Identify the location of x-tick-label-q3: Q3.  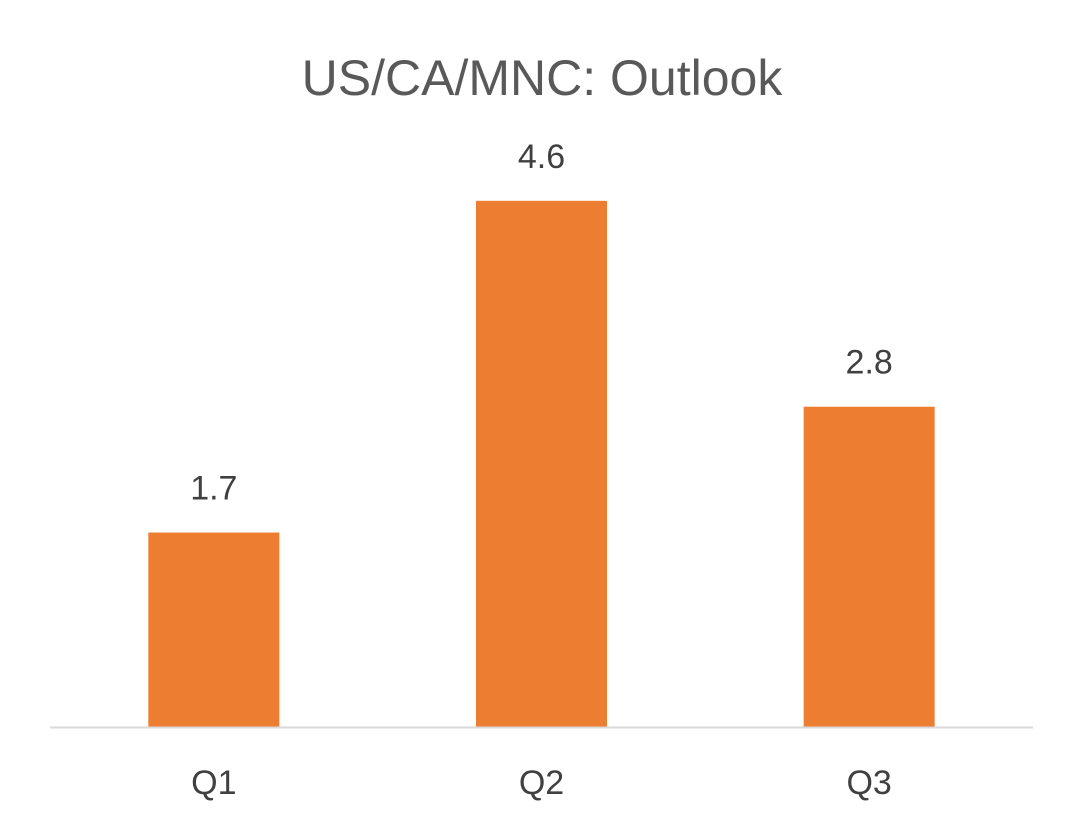
(868, 783).